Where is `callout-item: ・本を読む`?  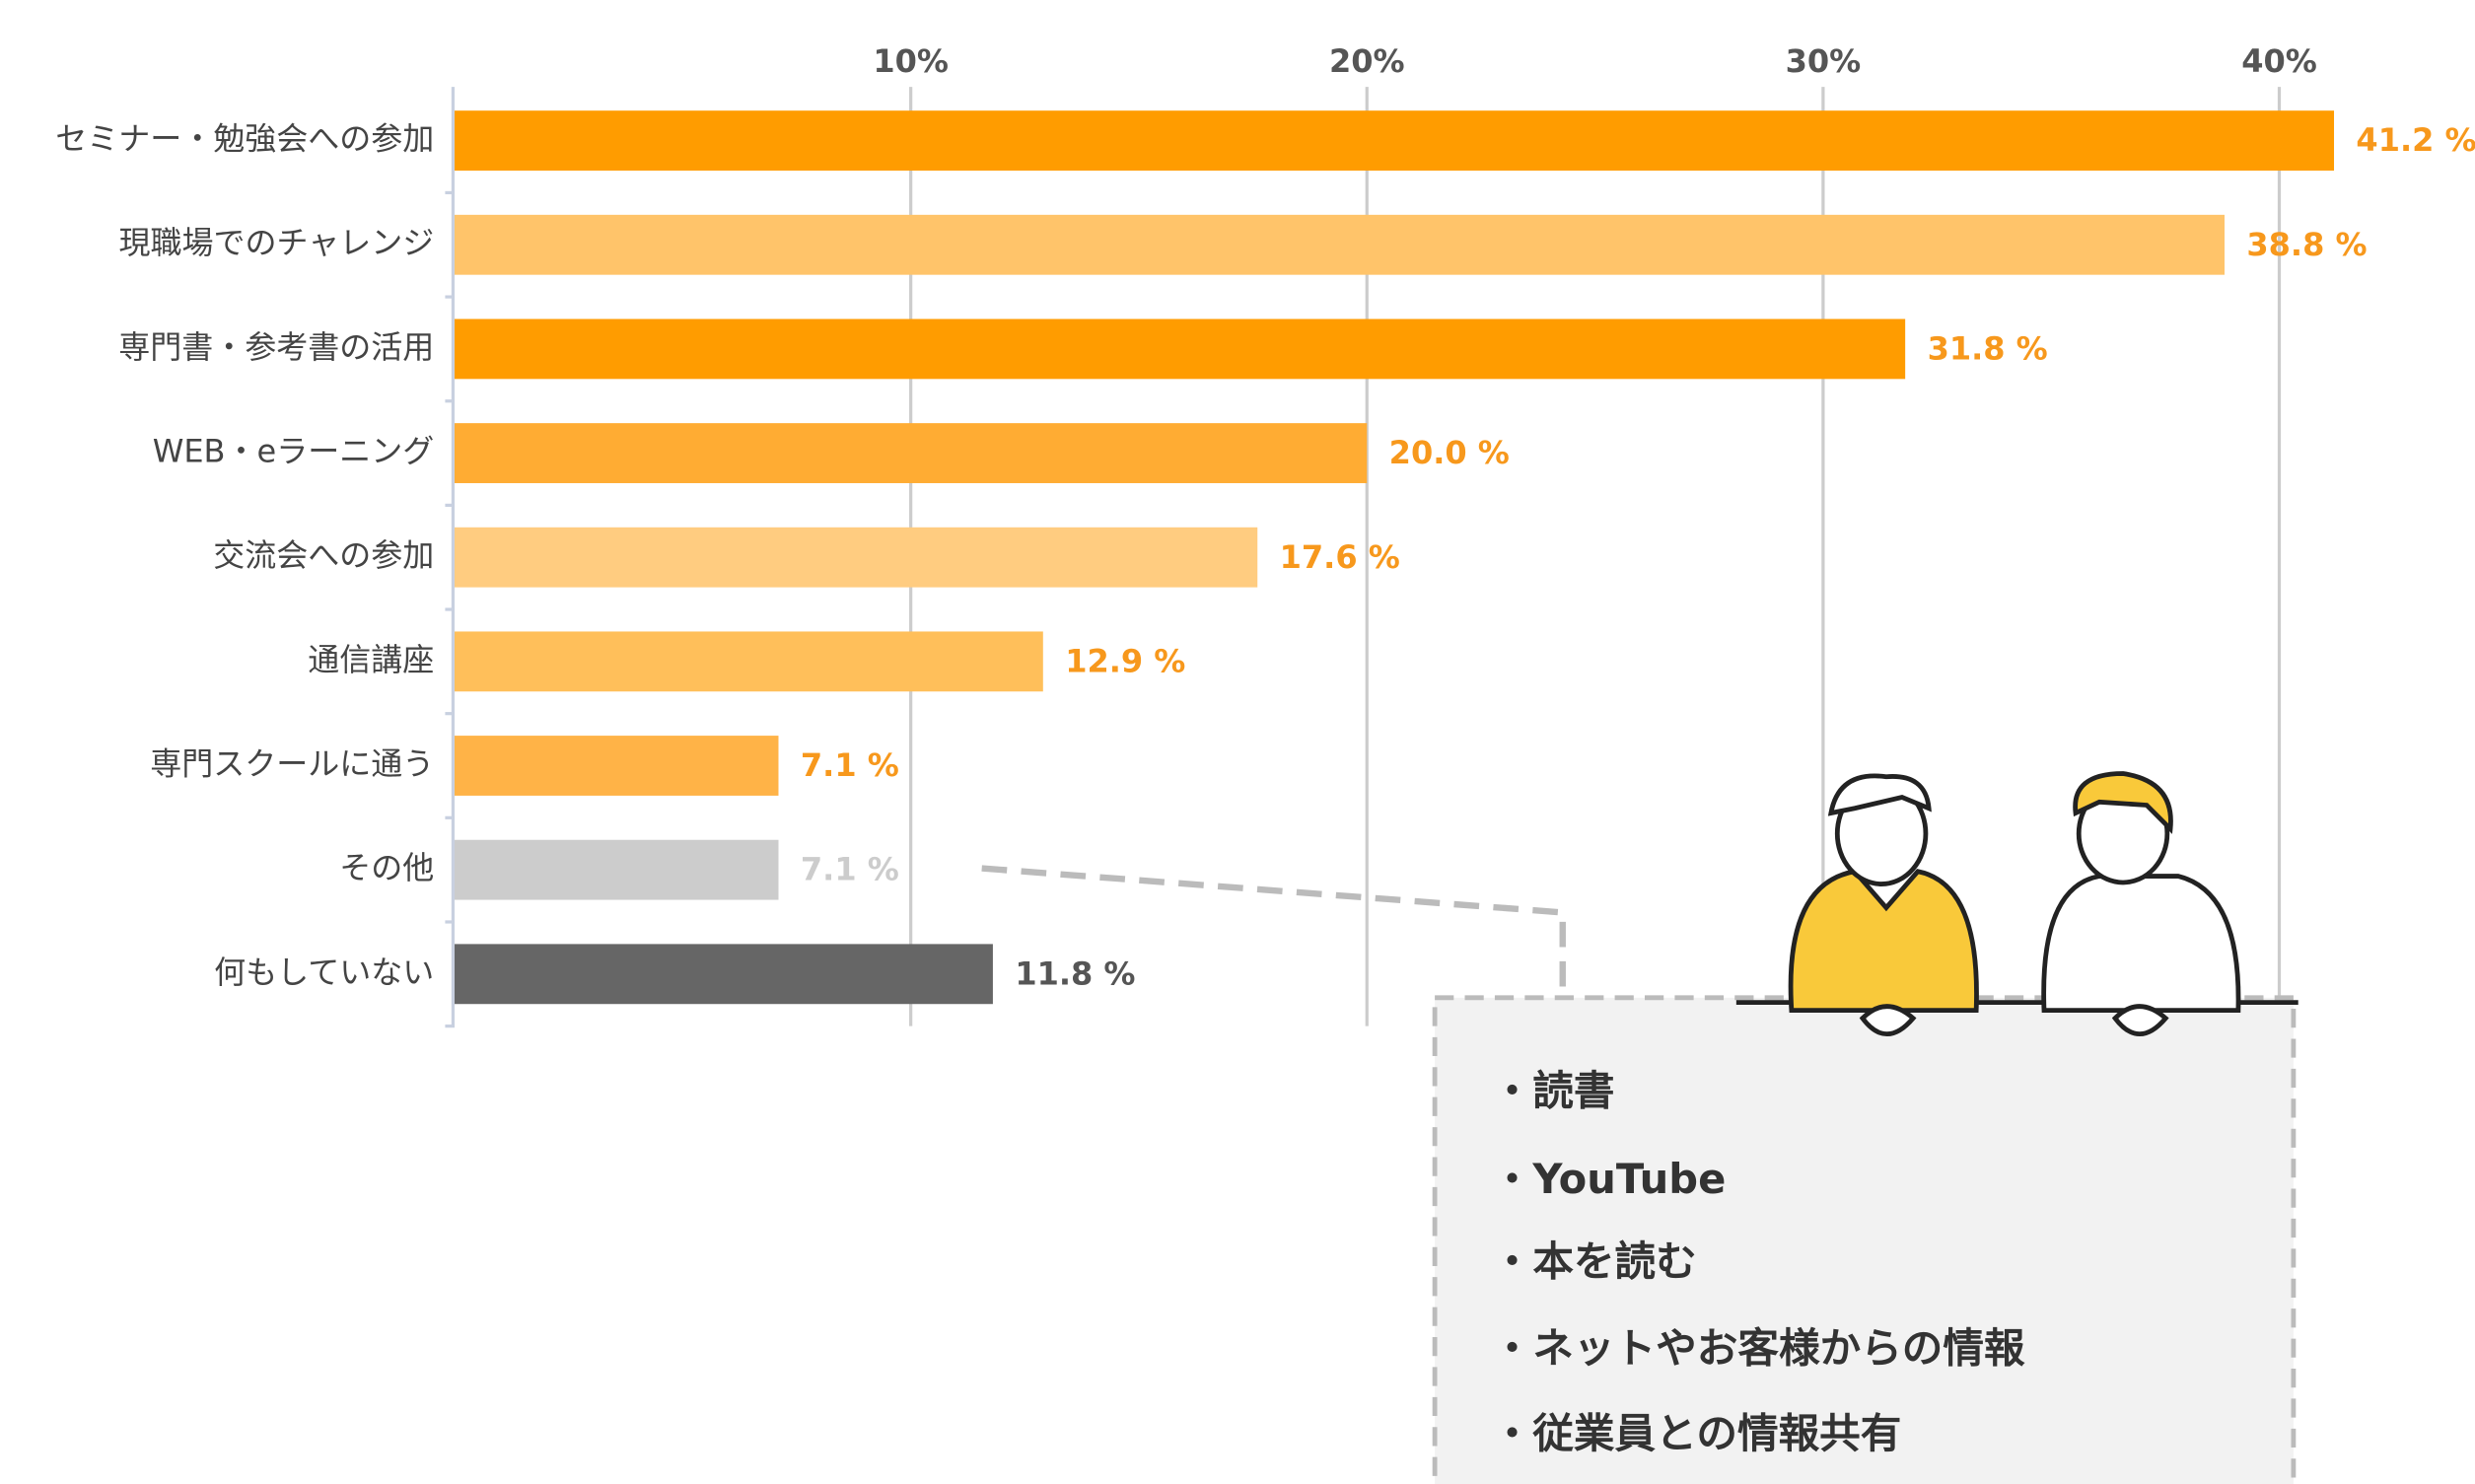
callout-item: ・本を読む is located at coordinates (1595, 1261).